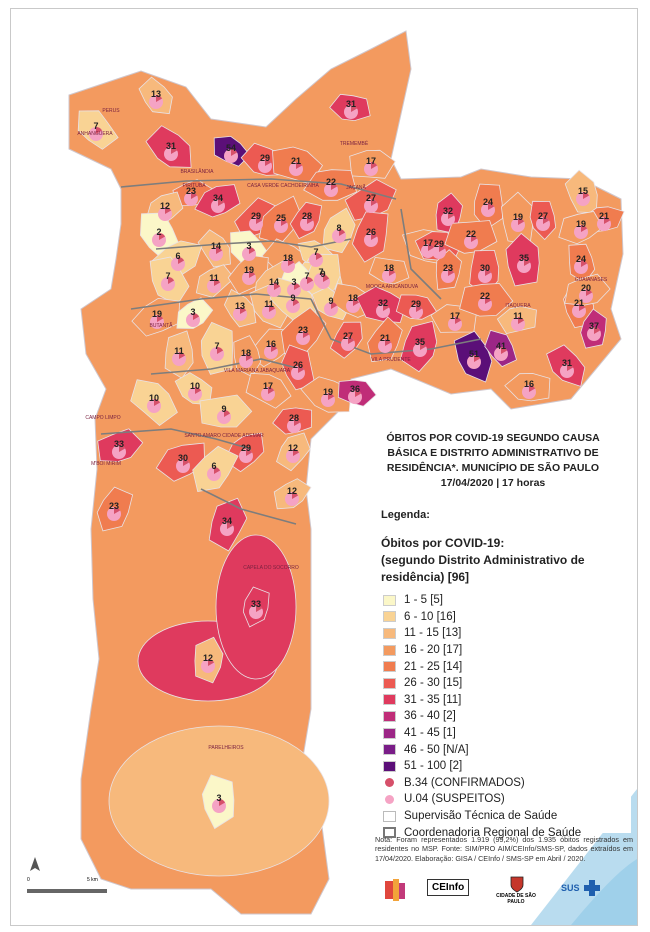 This screenshot has height=932, width=650. I want to click on sus-cross-icon, so click(592, 888).